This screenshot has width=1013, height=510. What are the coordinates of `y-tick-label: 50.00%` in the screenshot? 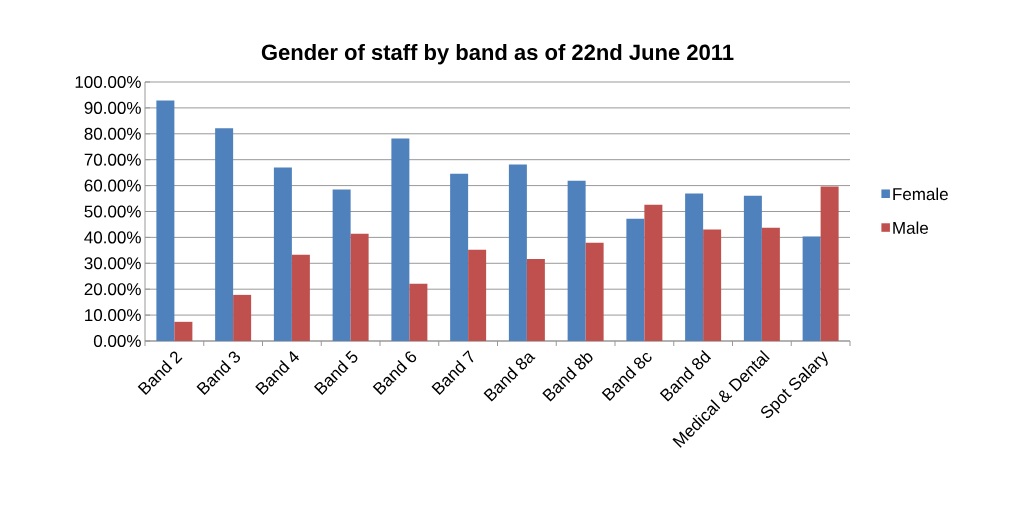 It's located at (112, 211).